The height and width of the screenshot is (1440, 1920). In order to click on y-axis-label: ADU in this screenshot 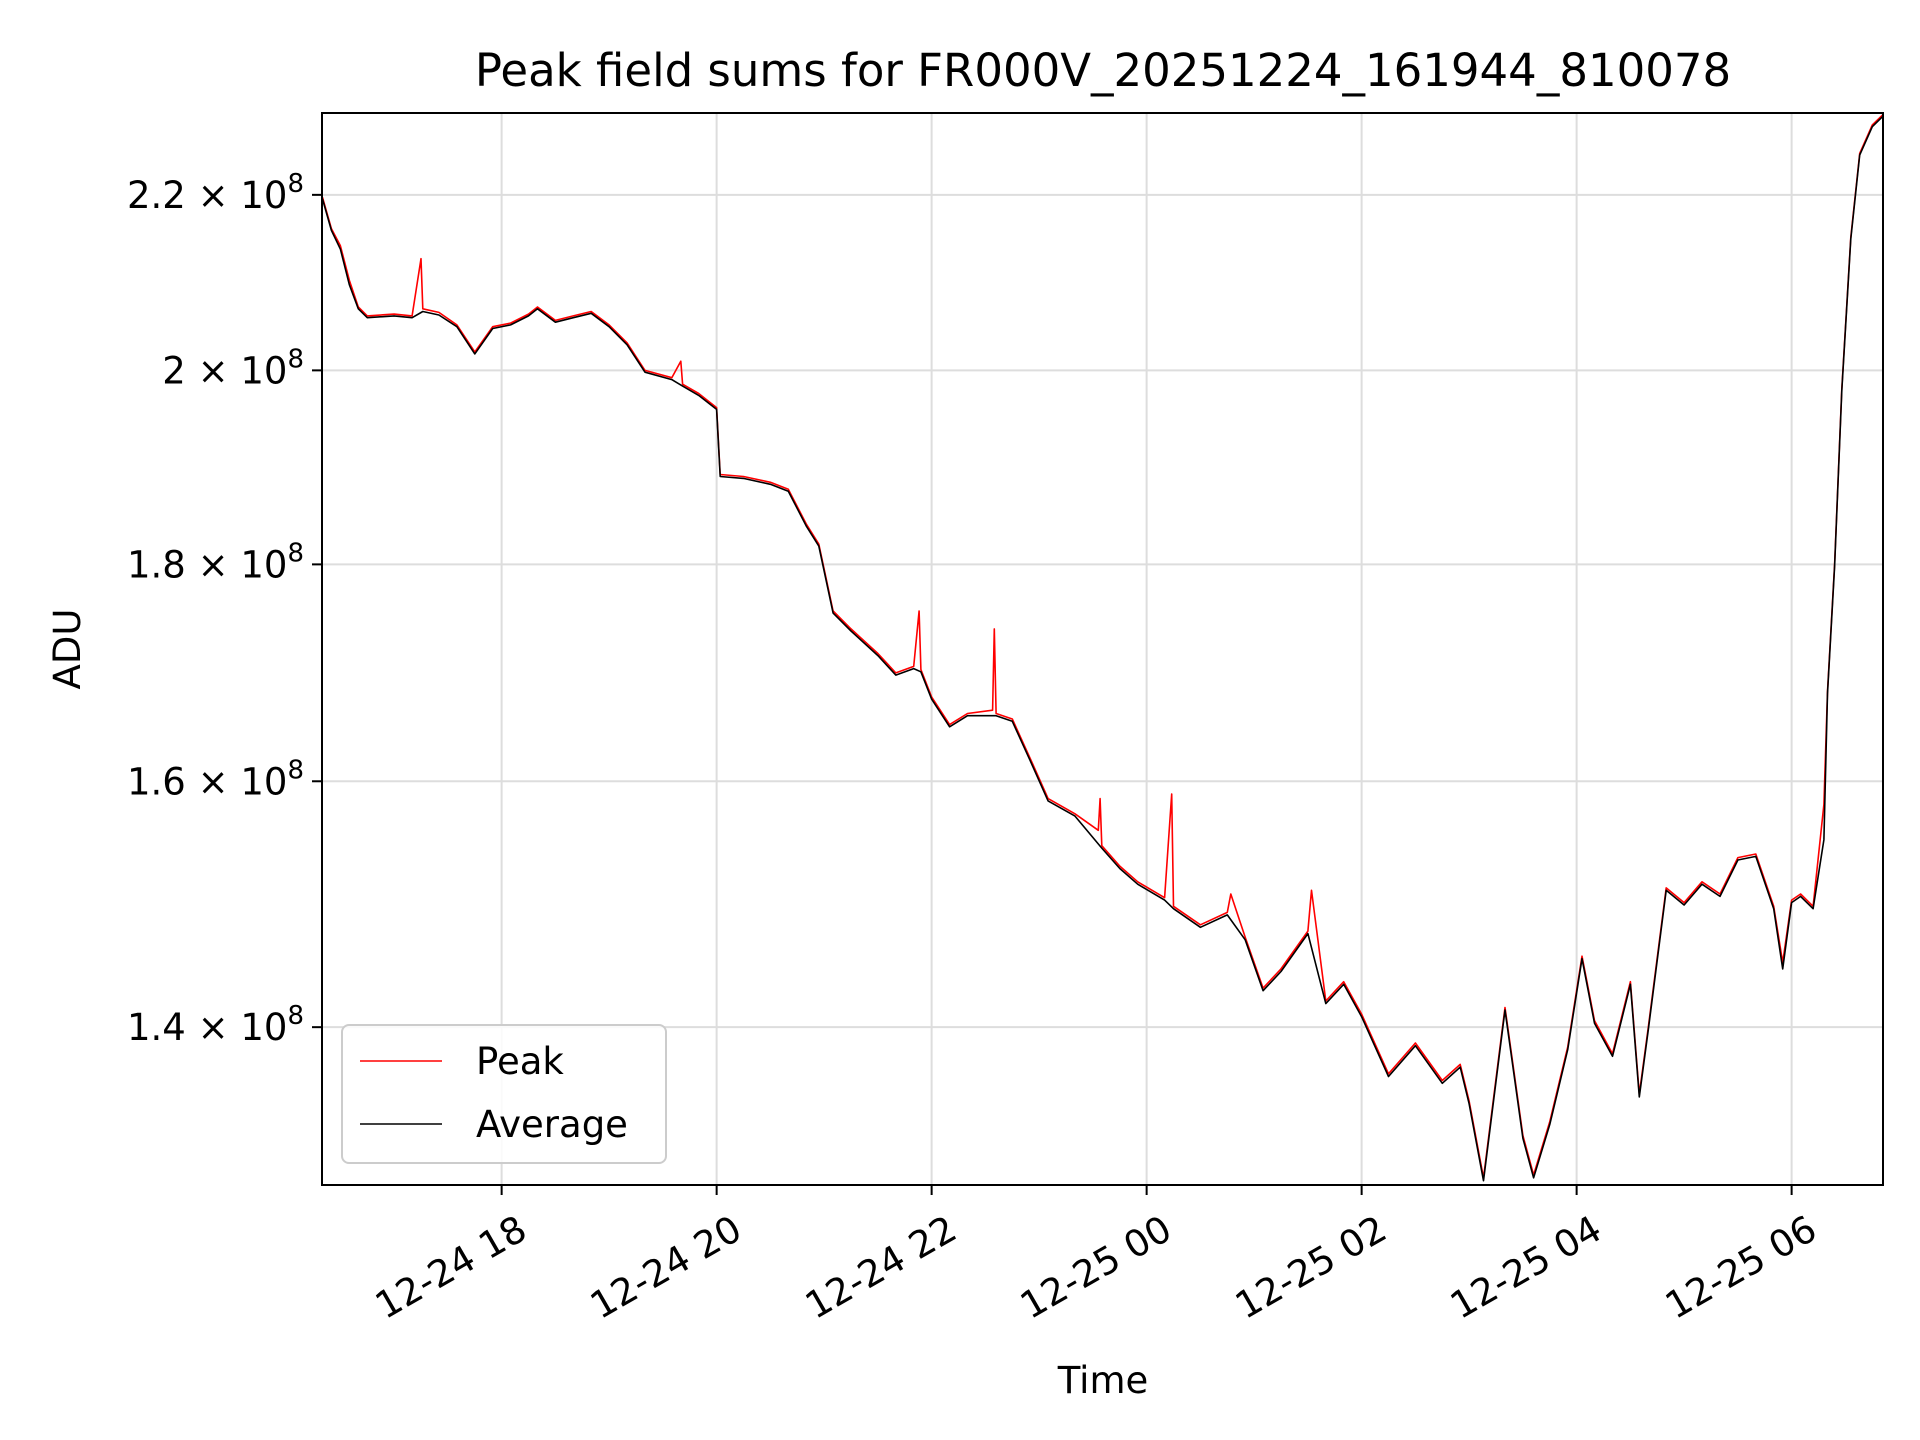, I will do `click(67, 649)`.